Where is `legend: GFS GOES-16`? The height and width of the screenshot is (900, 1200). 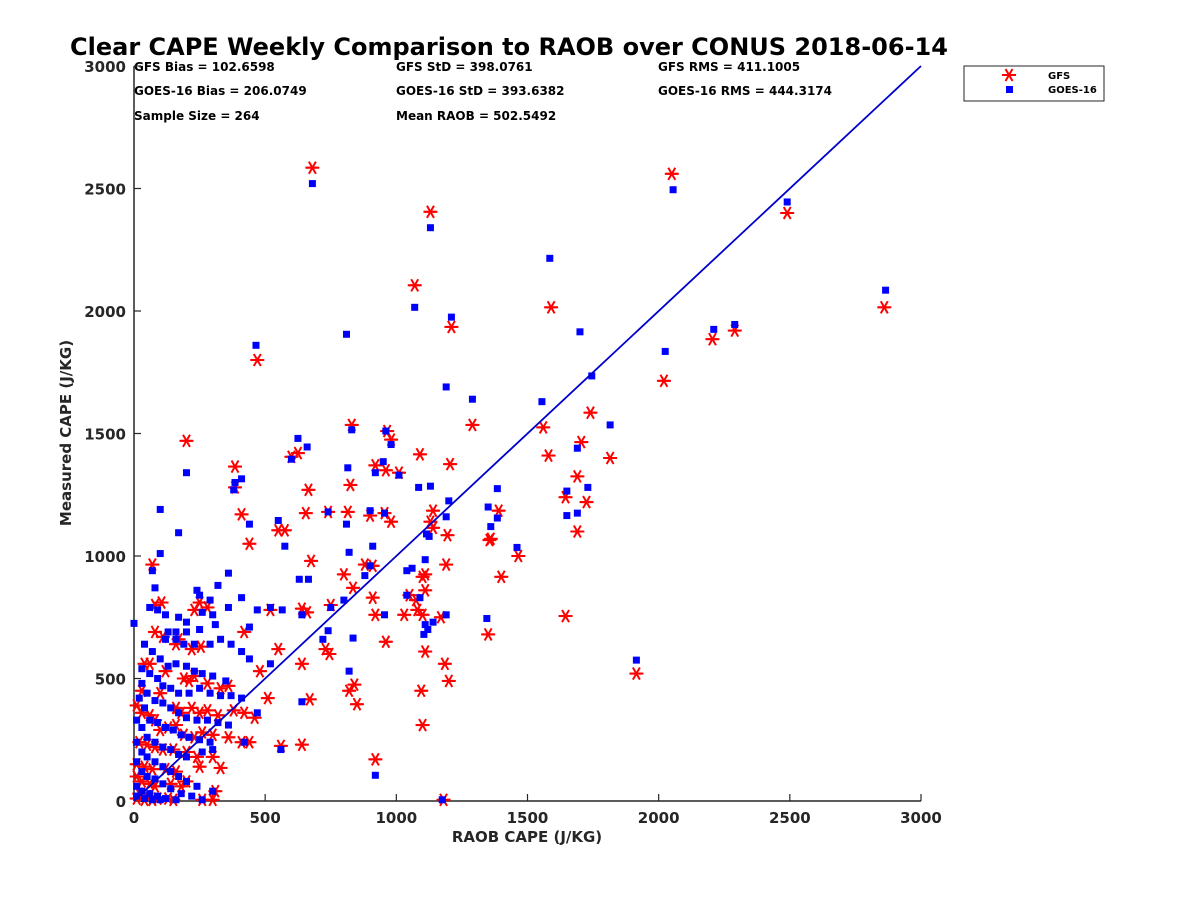 legend: GFS GOES-16 is located at coordinates (1034, 83).